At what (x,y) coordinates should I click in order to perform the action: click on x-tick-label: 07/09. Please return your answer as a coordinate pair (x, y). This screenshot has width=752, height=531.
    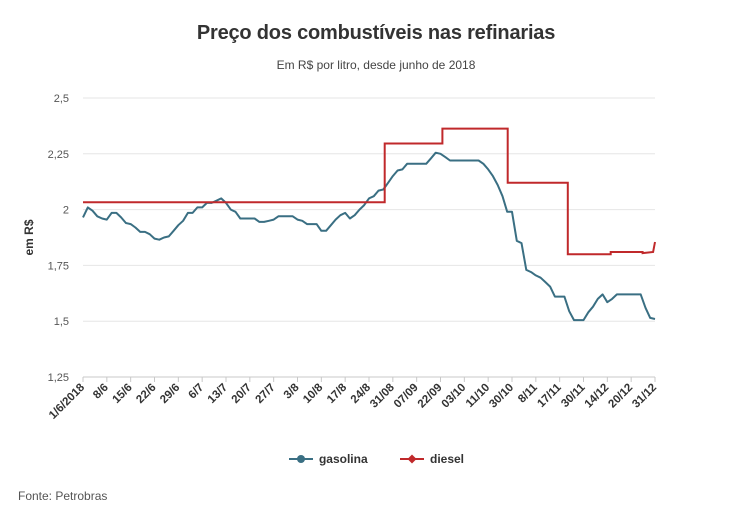
    Looking at the image, I should click on (406, 396).